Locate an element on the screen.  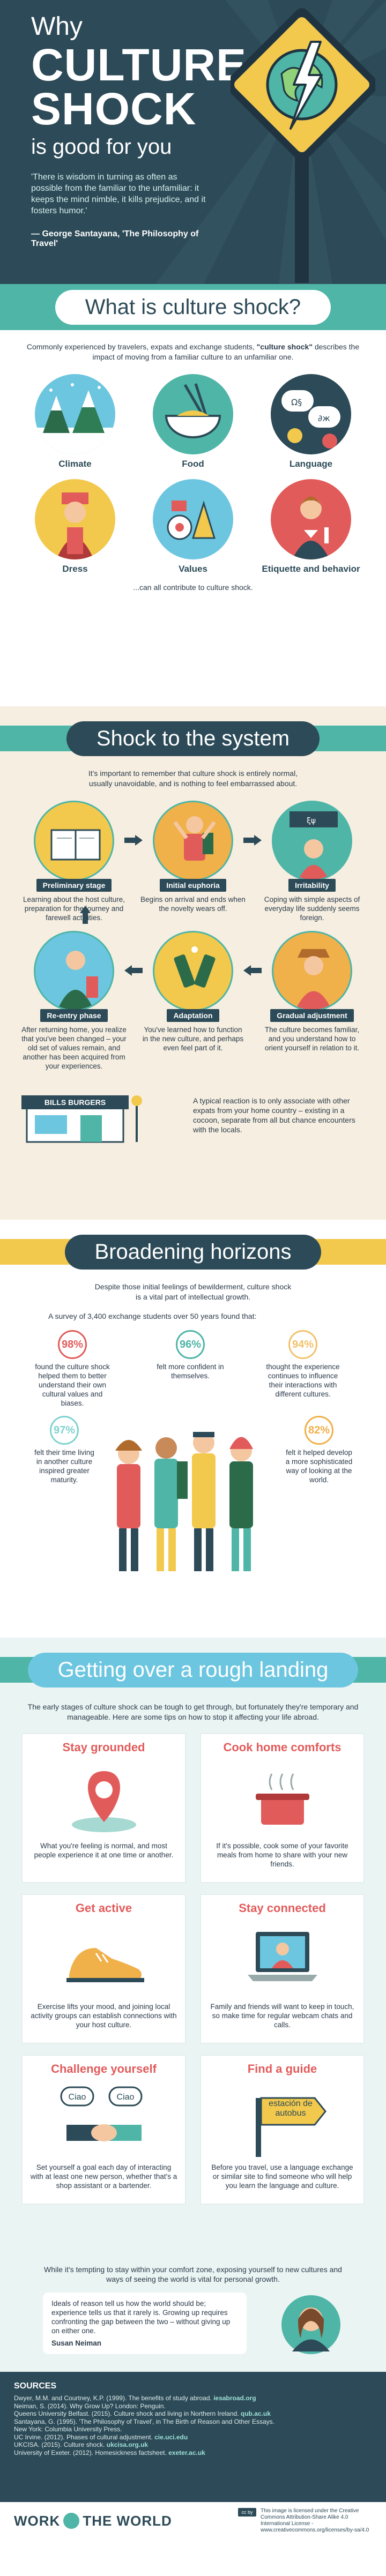
hero-title-text: CULTURE SHOCK is located at coordinates (139, 87).